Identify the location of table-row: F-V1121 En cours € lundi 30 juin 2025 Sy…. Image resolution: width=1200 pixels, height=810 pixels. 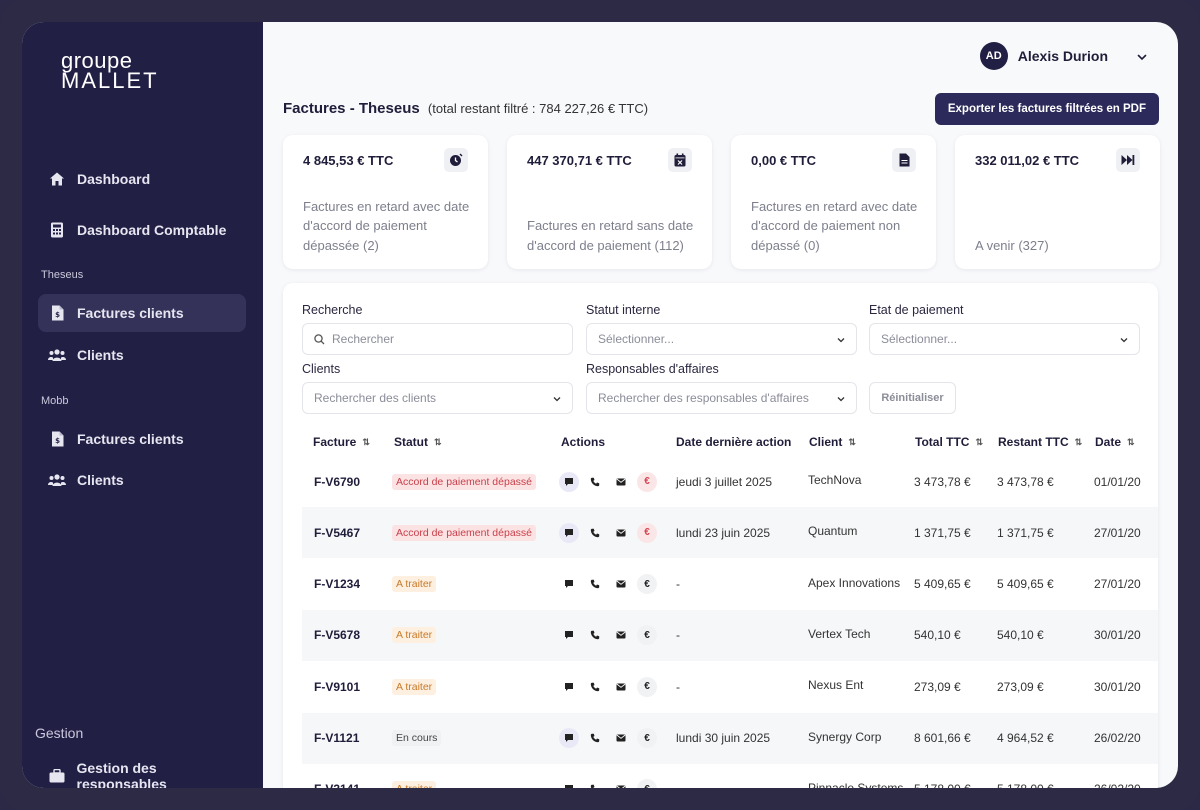
(730, 738).